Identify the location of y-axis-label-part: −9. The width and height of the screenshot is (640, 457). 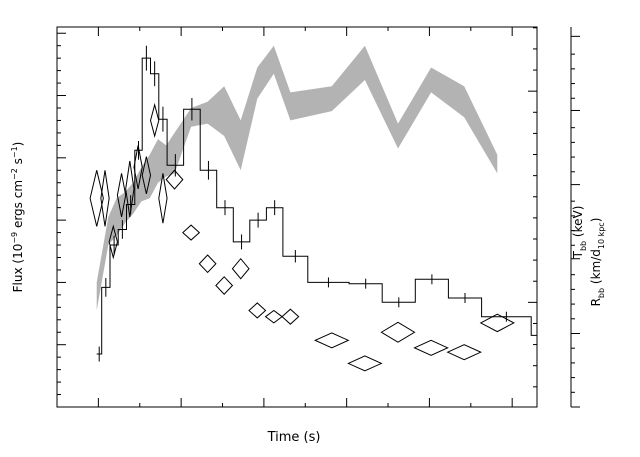
(14, 238).